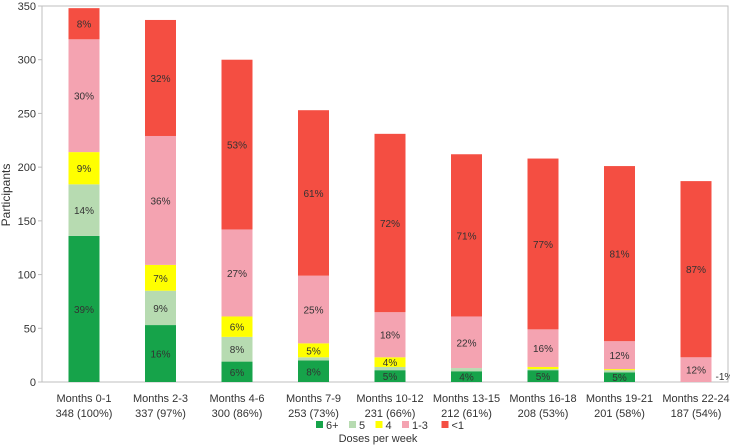 This screenshot has width=730, height=448. I want to click on data-label: 39%, so click(84, 310).